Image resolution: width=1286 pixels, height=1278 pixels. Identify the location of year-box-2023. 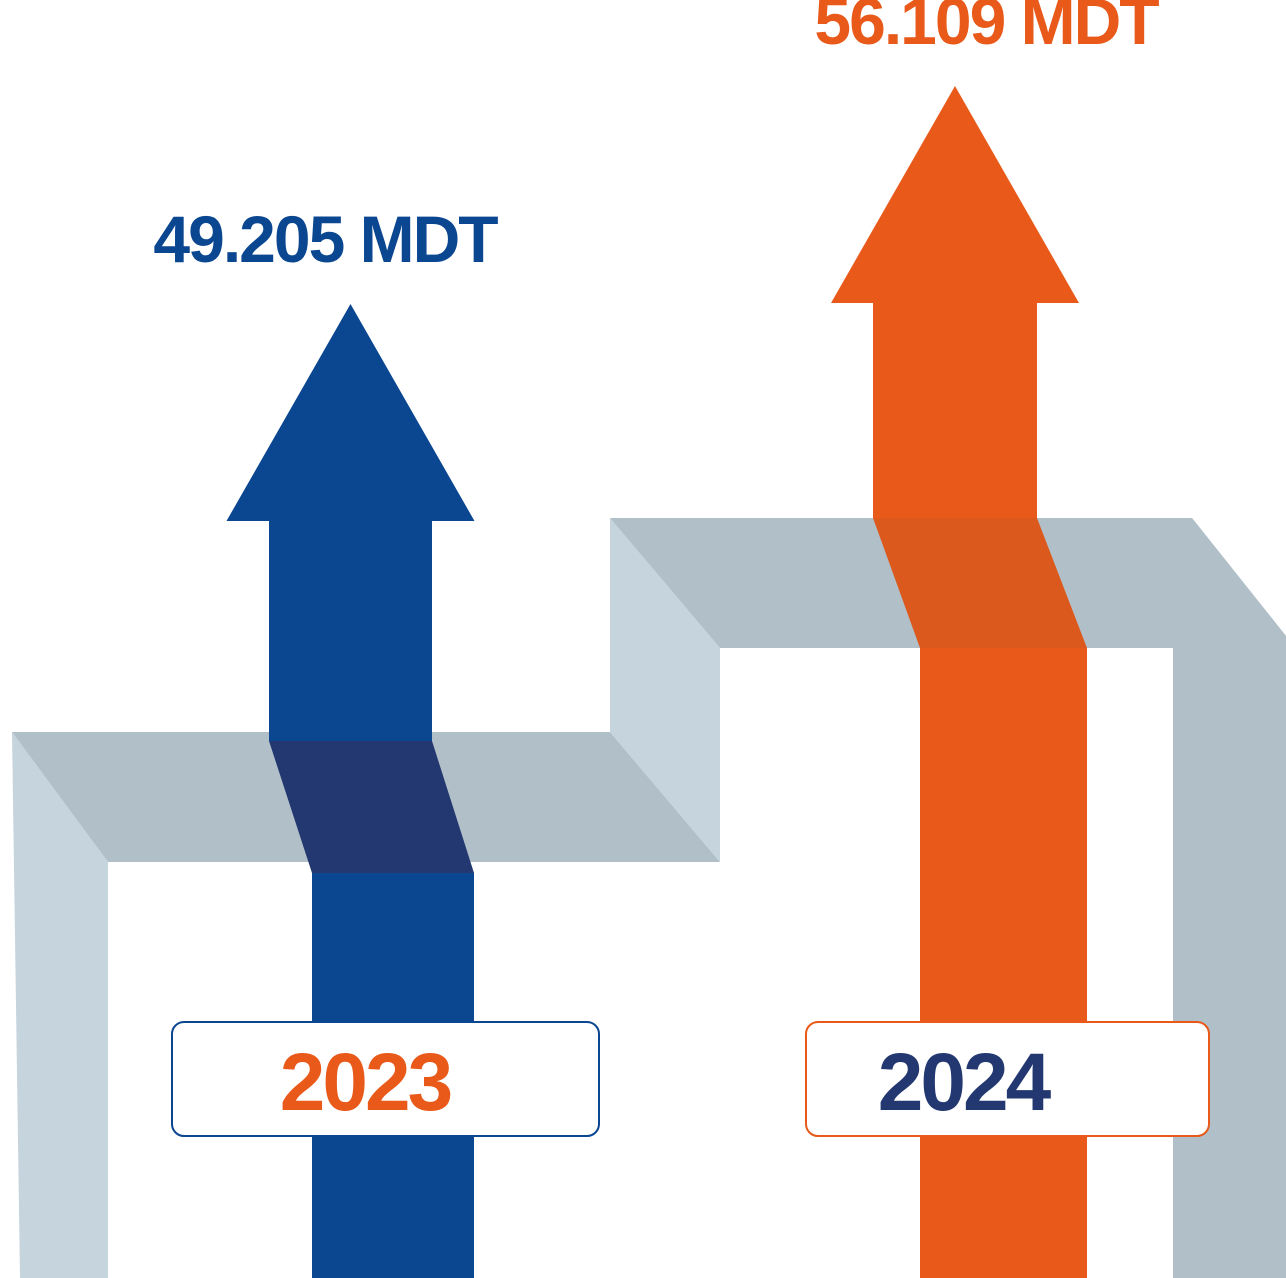
(385, 1079).